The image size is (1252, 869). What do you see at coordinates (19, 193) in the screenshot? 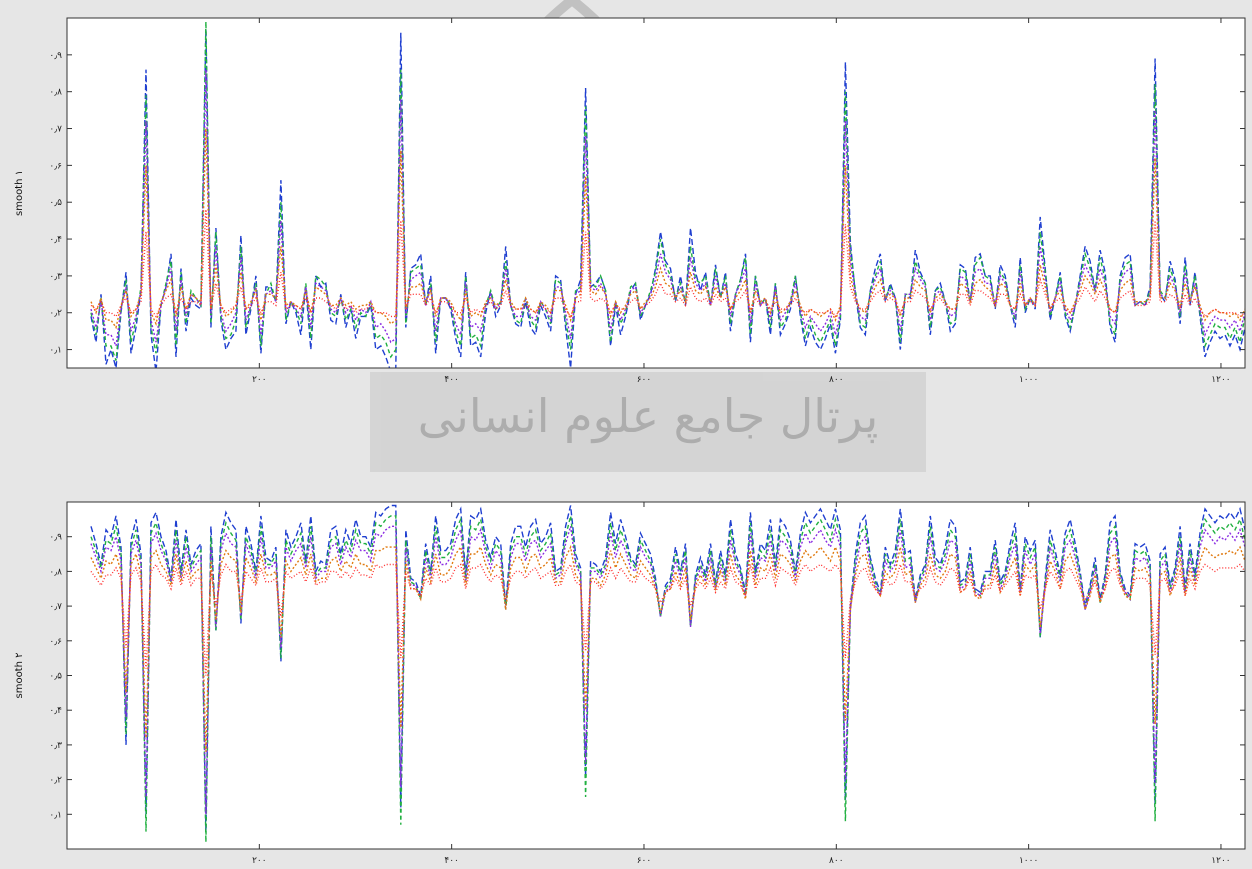
I see `y-axis-label: smooth ۱` at bounding box center [19, 193].